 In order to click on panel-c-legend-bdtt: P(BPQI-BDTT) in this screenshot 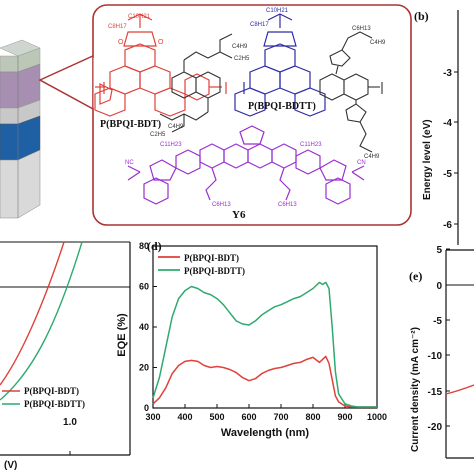, I will do `click(54, 404)`.